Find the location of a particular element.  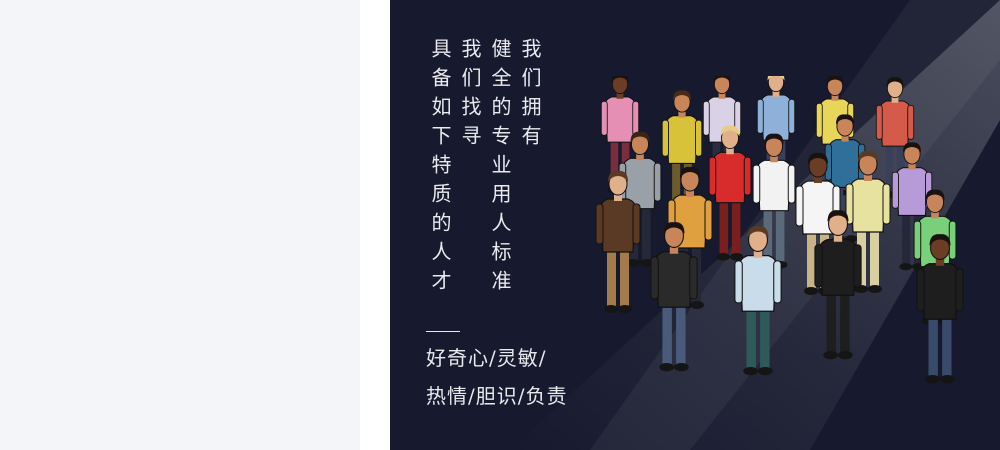

gutter is located at coordinates (375, 225).